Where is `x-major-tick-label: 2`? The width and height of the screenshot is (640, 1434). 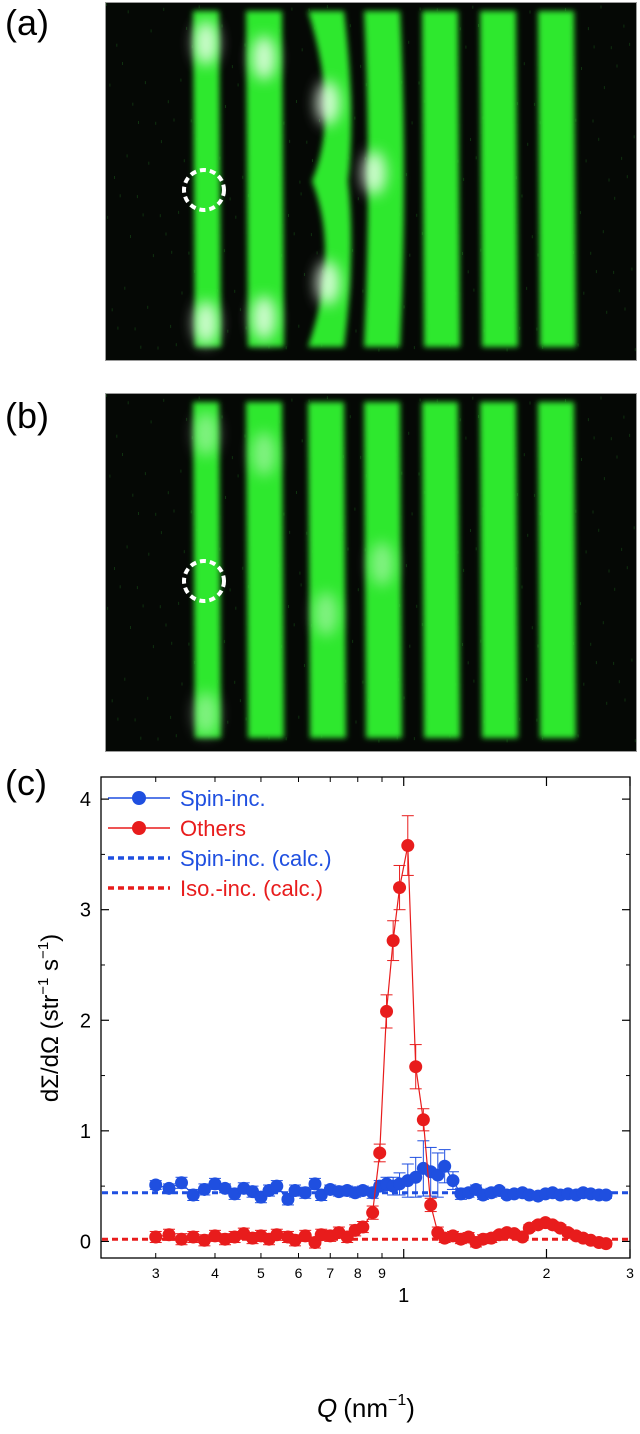
x-major-tick-label: 2 is located at coordinates (547, 1273).